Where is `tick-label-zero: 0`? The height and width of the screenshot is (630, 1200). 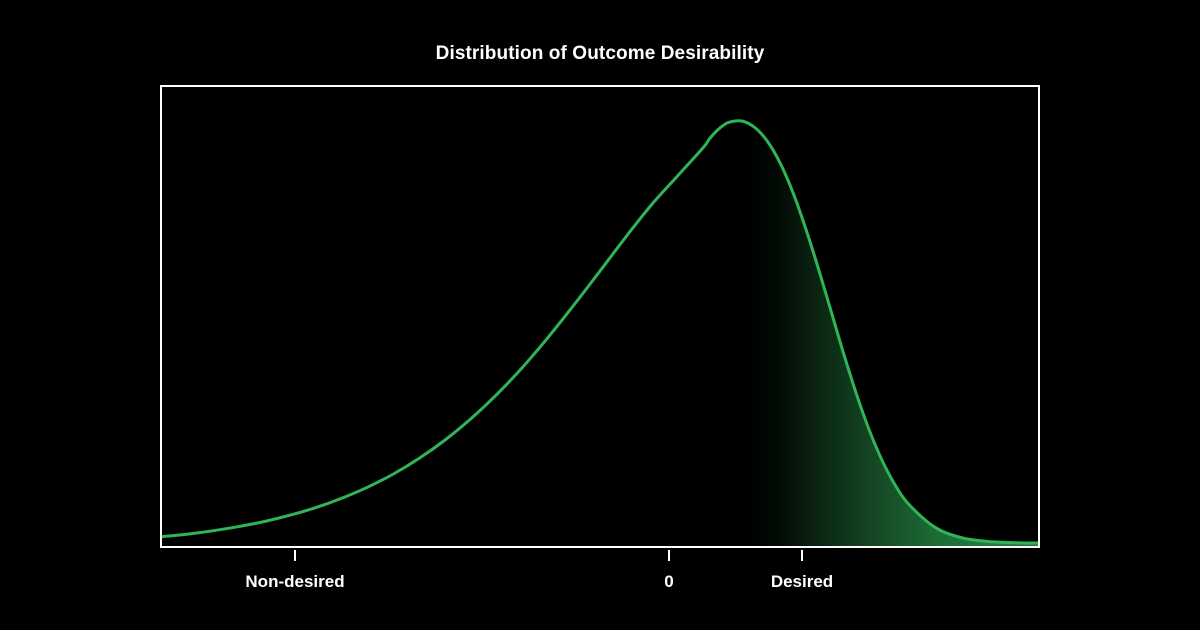
tick-label-zero: 0 is located at coordinates (669, 581).